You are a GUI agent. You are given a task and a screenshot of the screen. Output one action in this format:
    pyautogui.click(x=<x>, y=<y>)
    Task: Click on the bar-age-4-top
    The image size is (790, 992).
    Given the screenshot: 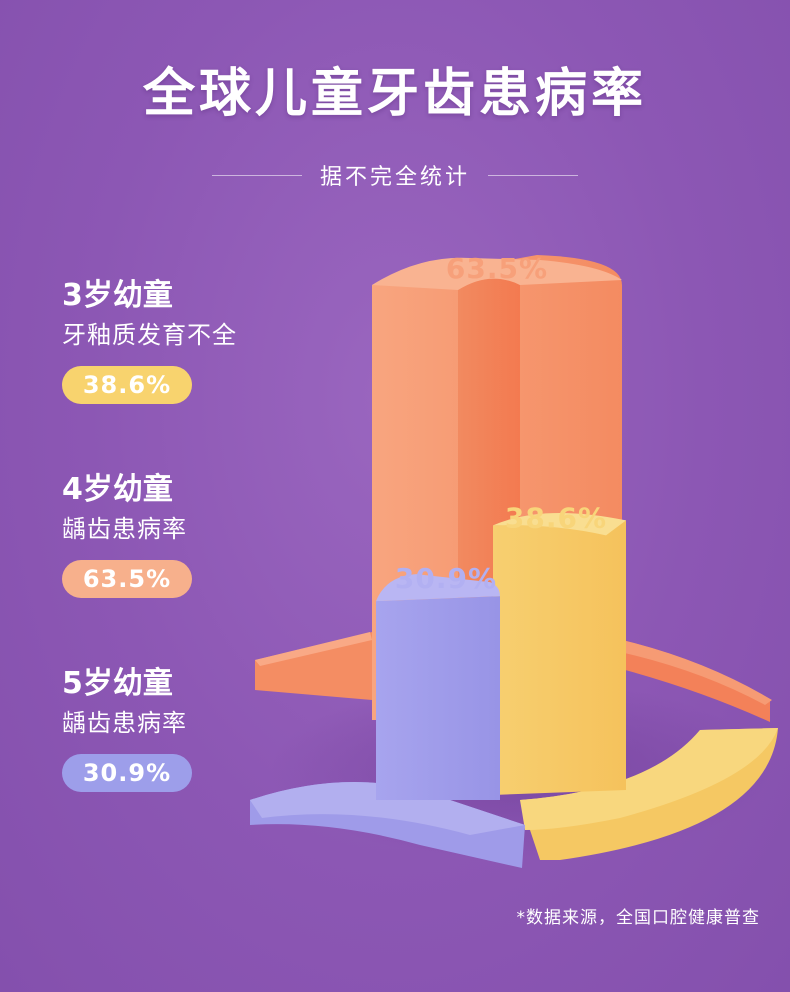 What is the action you would take?
    pyautogui.click(x=497, y=273)
    